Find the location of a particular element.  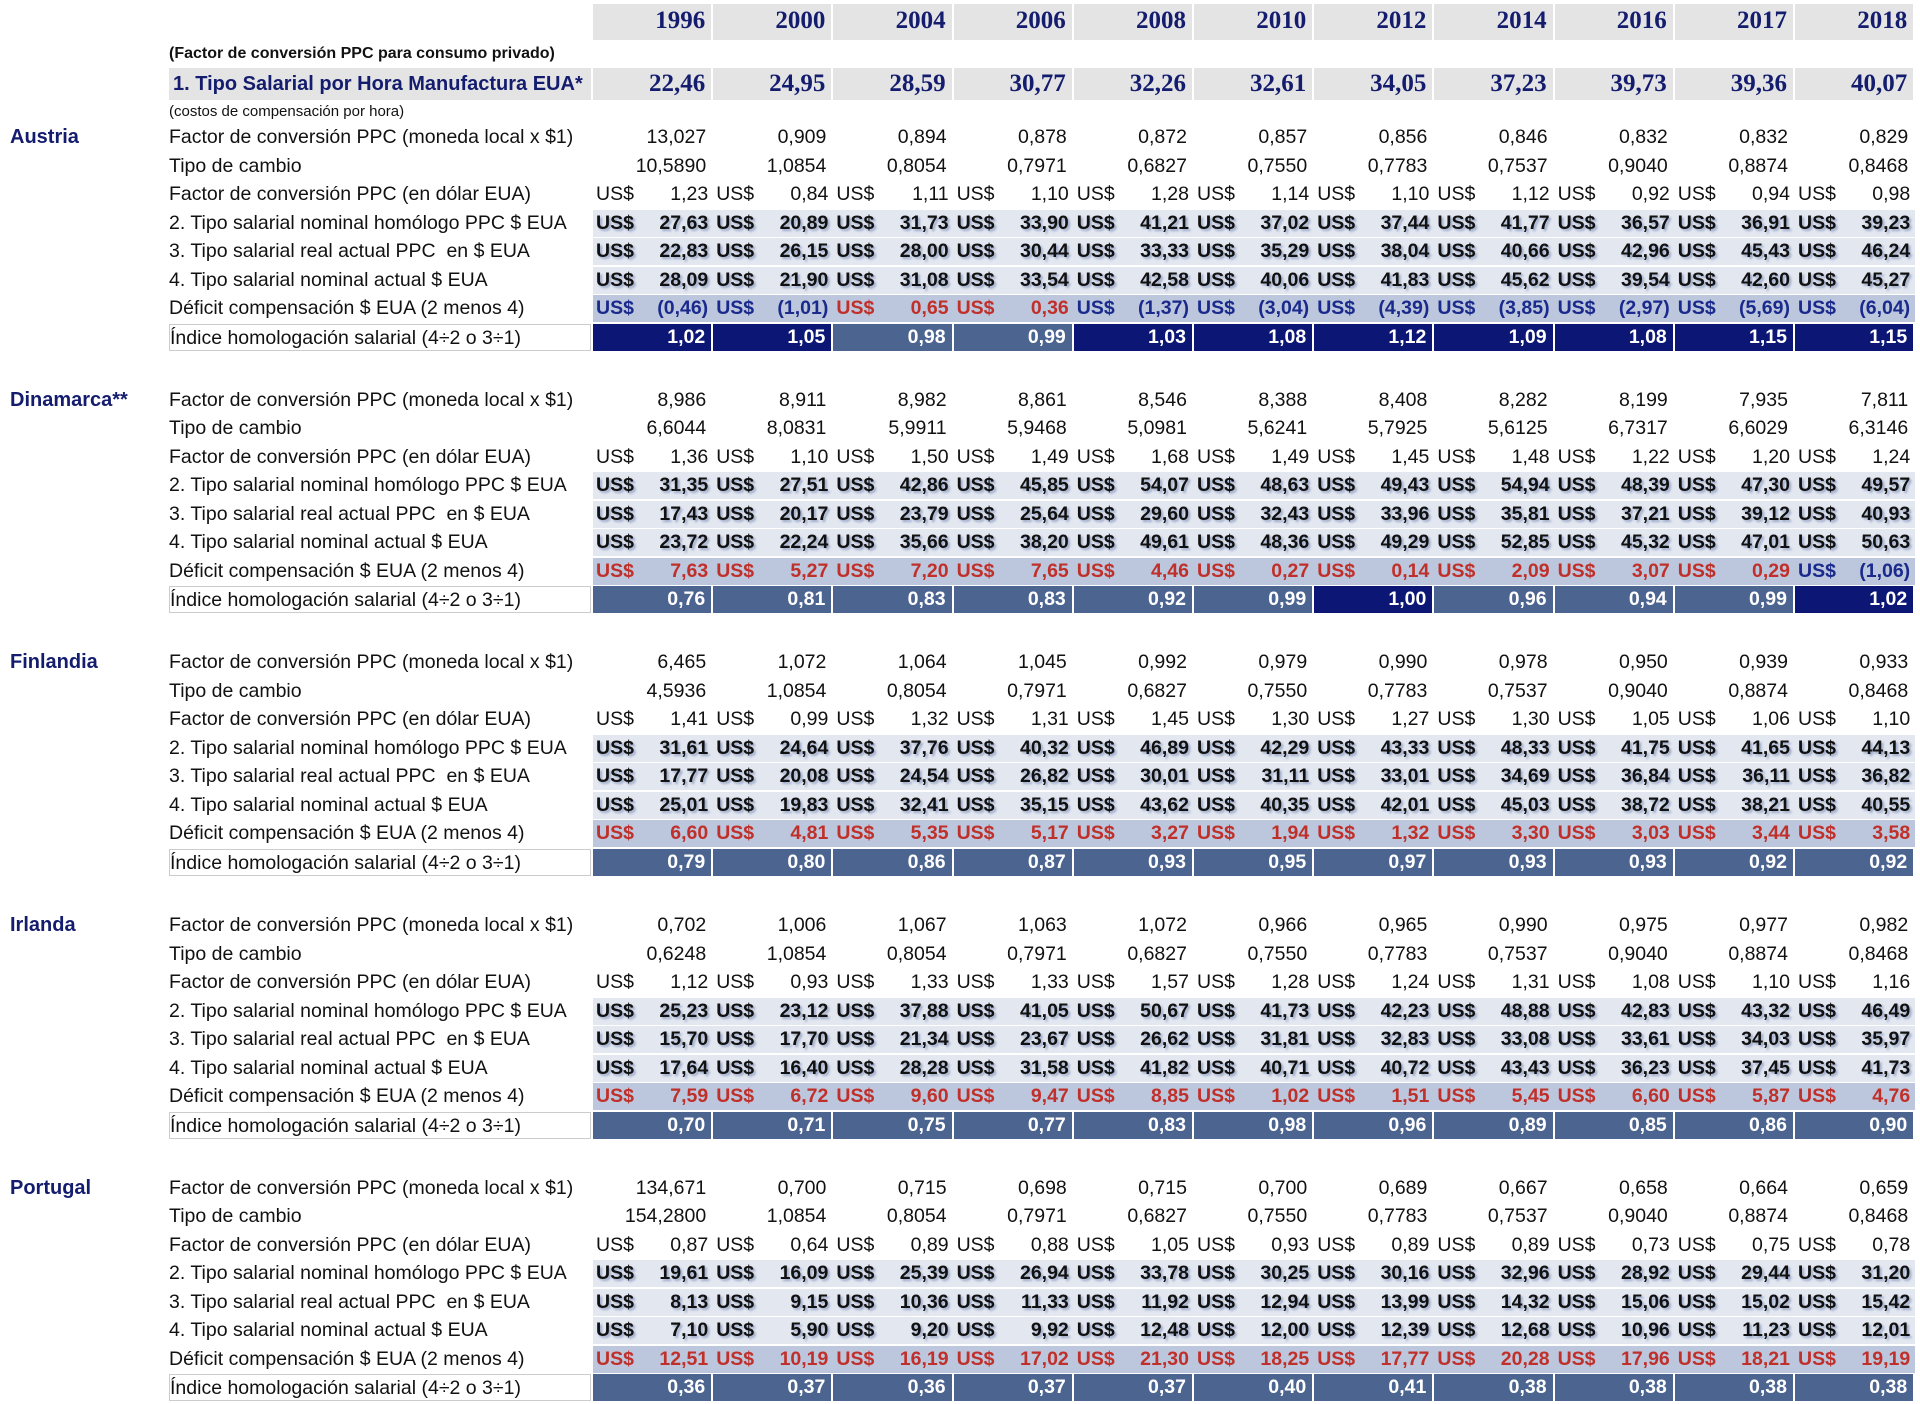

value: 5,27 is located at coordinates (809, 570).